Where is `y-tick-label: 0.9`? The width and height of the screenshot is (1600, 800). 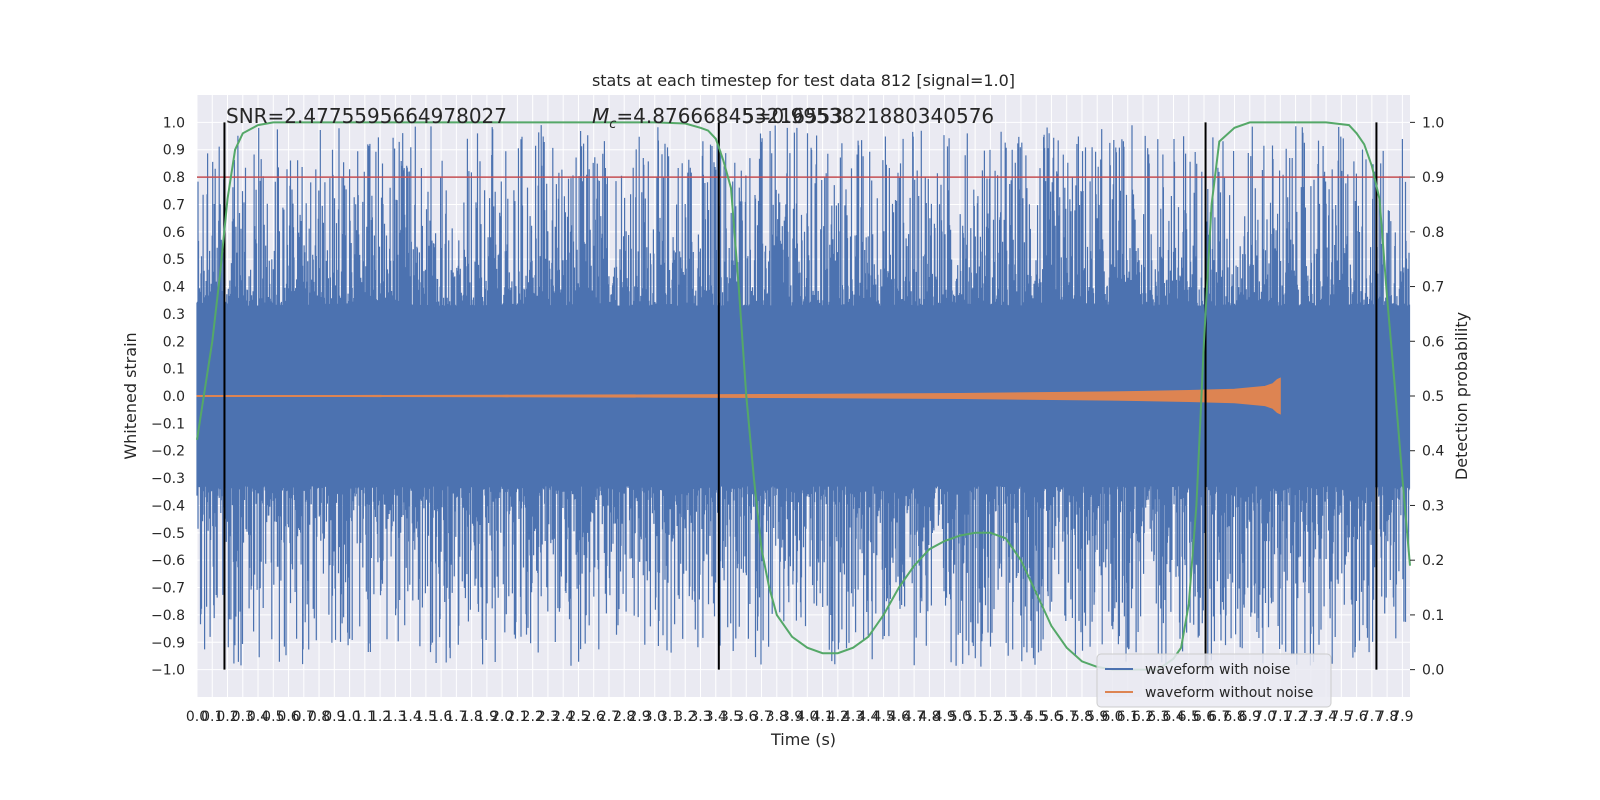
y-tick-label: 0.9 is located at coordinates (174, 151).